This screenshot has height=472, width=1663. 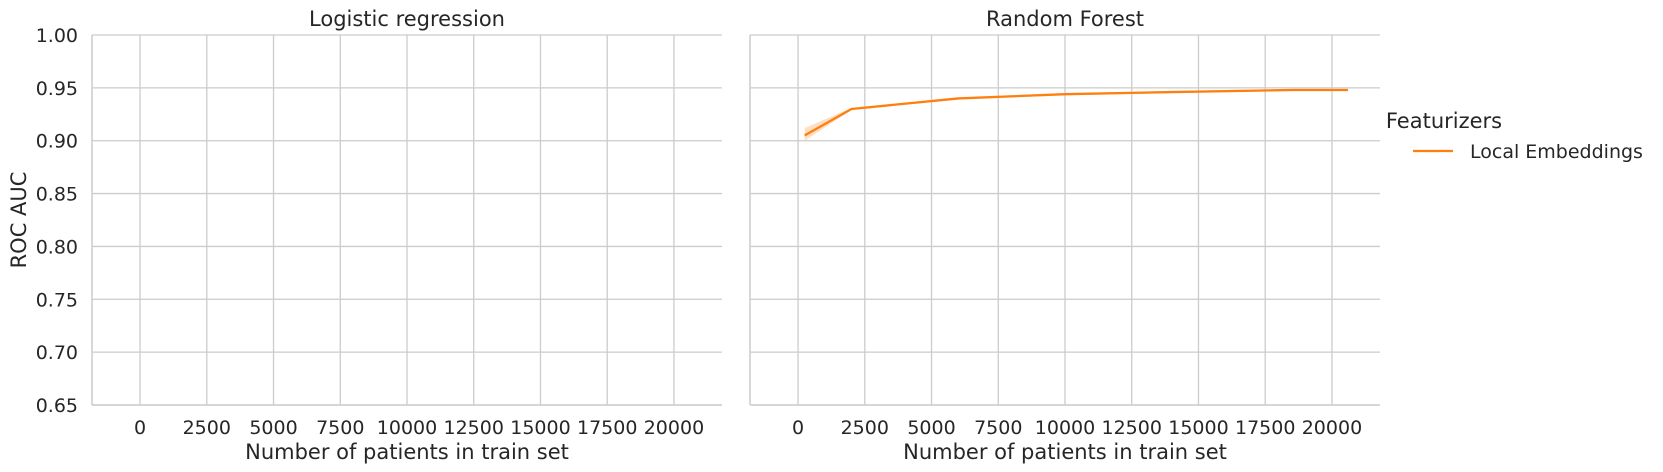 What do you see at coordinates (57, 353) in the screenshot?
I see `y-tick-label: 0.70` at bounding box center [57, 353].